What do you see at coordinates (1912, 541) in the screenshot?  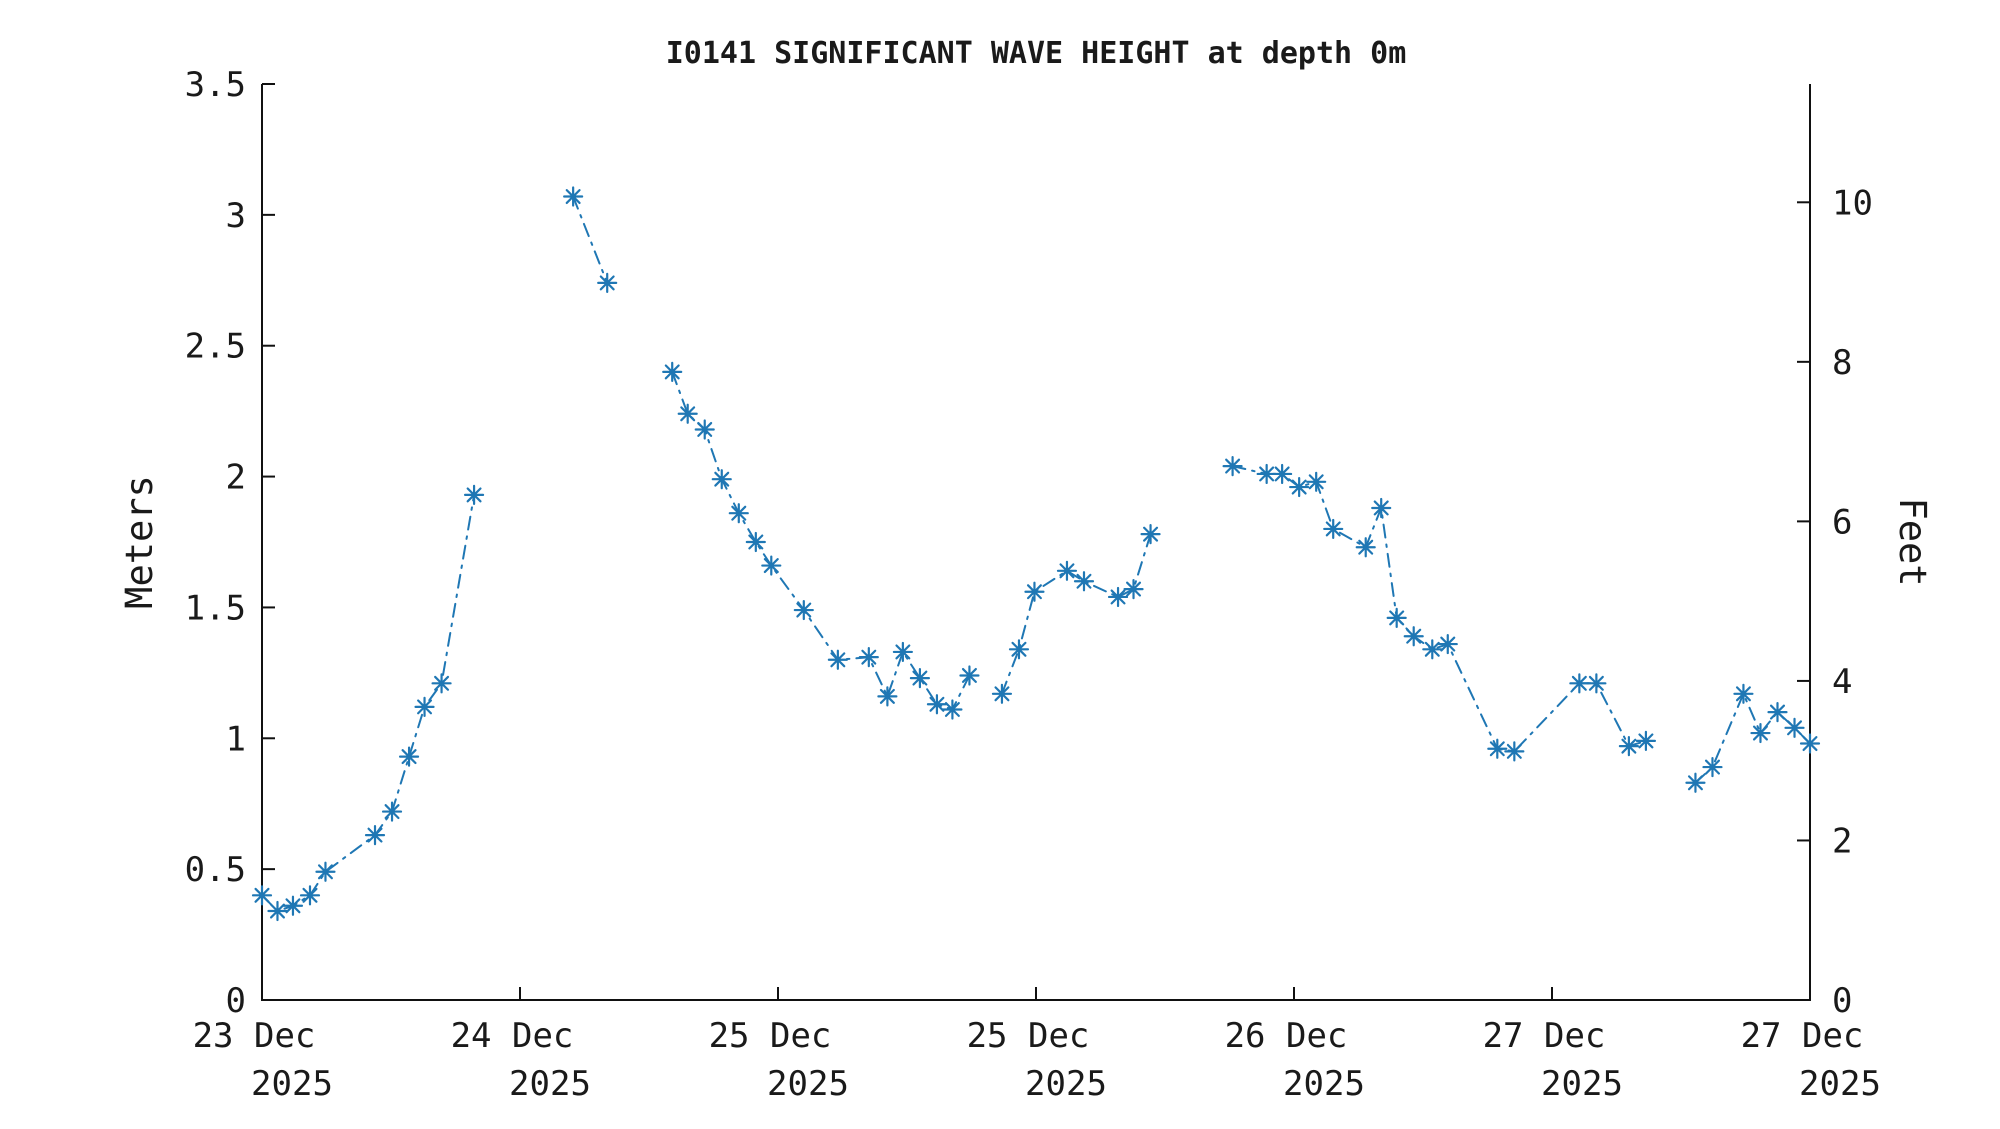 I see `y-axis-label-feet: Feet` at bounding box center [1912, 541].